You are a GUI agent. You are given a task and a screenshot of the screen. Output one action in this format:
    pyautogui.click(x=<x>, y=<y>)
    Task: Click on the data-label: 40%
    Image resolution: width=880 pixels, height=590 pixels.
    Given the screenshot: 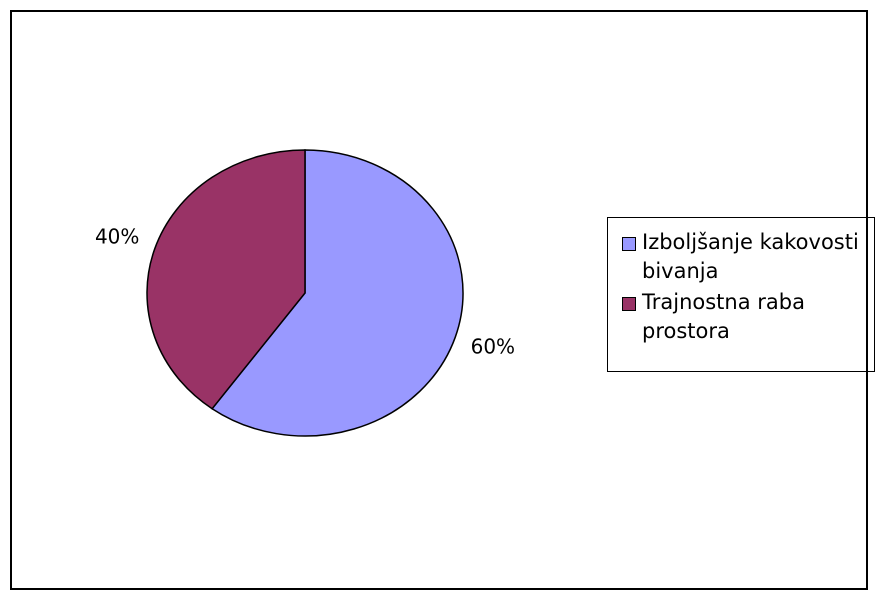 What is the action you would take?
    pyautogui.click(x=117, y=236)
    